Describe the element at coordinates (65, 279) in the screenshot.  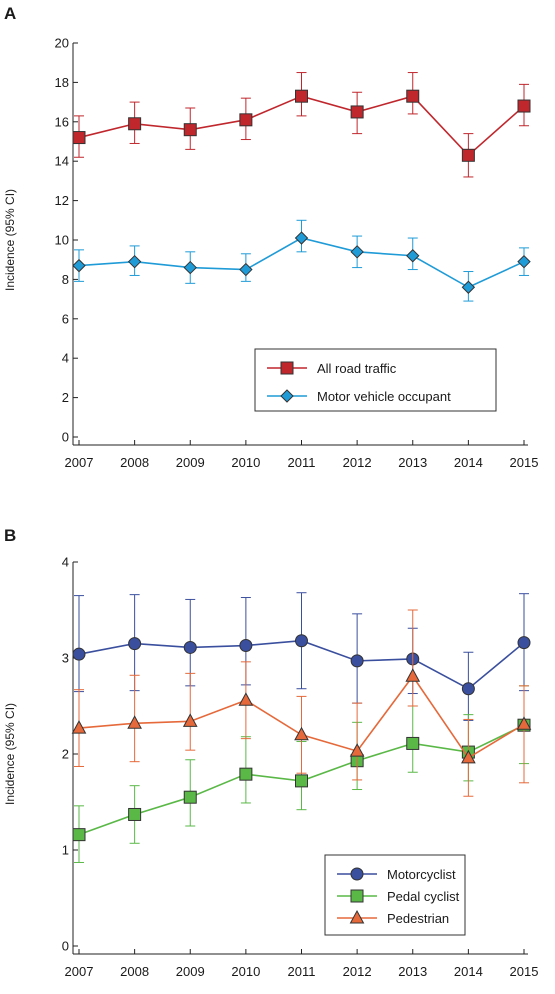
I see `y-tick-label: 8` at that location.